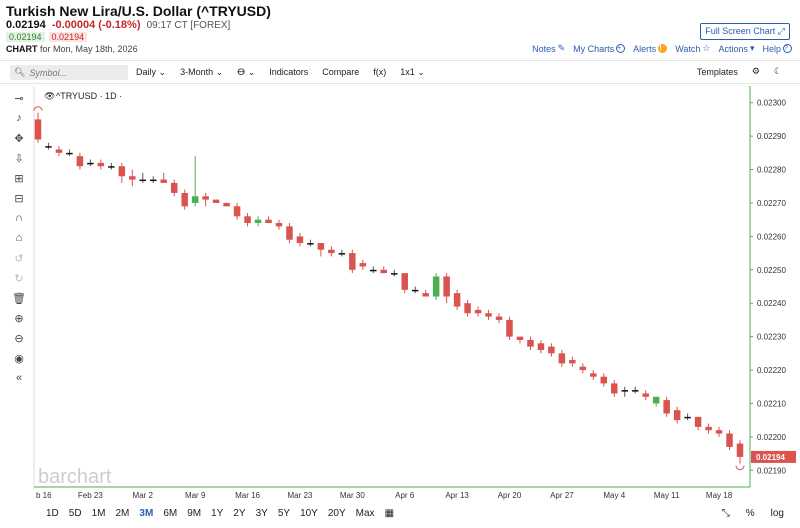 This screenshot has height=528, width=800. What do you see at coordinates (74, 72) in the screenshot?
I see `symbol-search-input` at bounding box center [74, 72].